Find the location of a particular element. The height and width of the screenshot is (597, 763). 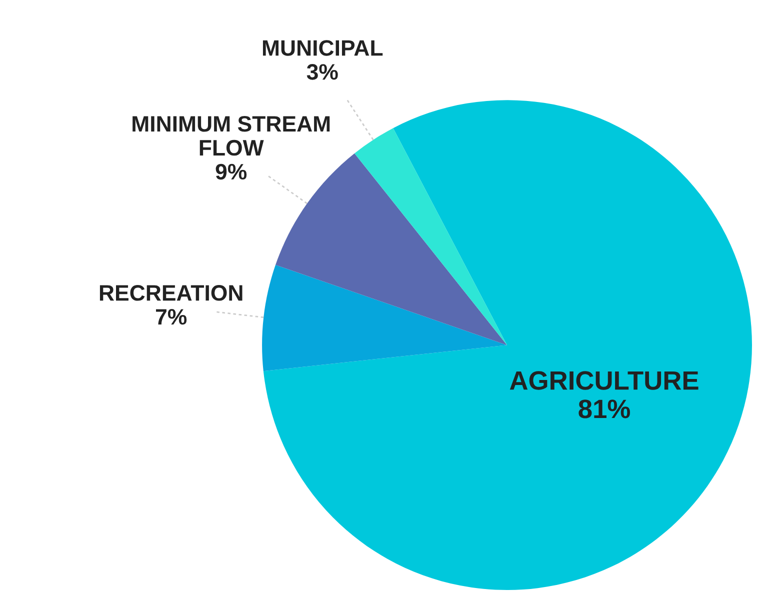

data-label: 7% is located at coordinates (171, 317).